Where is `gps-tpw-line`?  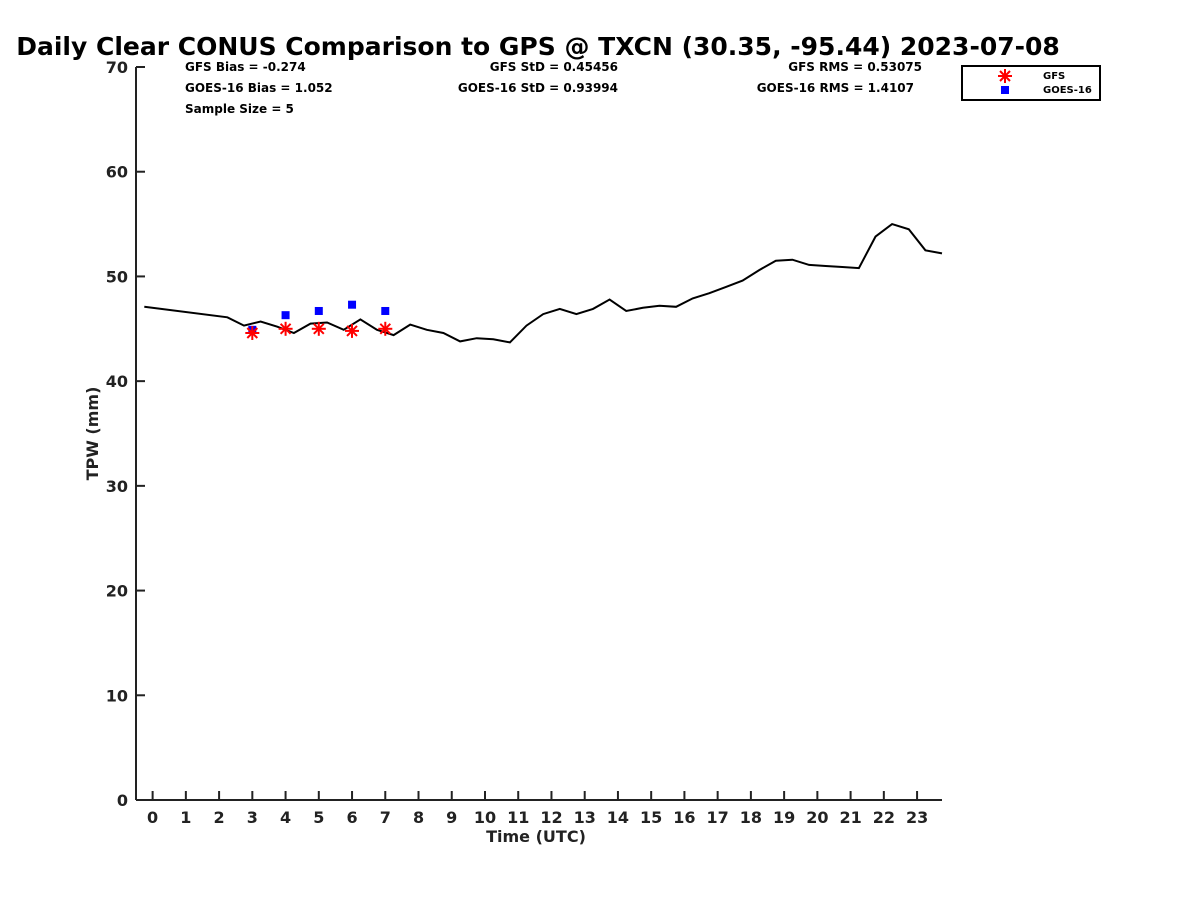 gps-tpw-line is located at coordinates (543, 283).